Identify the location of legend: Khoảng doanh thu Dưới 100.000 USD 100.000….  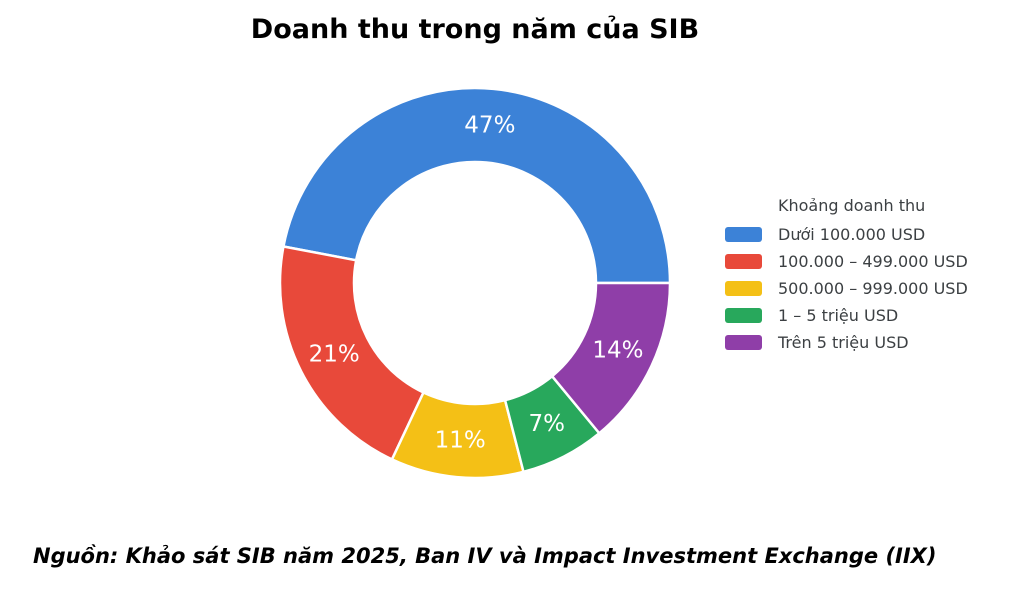
(846, 276).